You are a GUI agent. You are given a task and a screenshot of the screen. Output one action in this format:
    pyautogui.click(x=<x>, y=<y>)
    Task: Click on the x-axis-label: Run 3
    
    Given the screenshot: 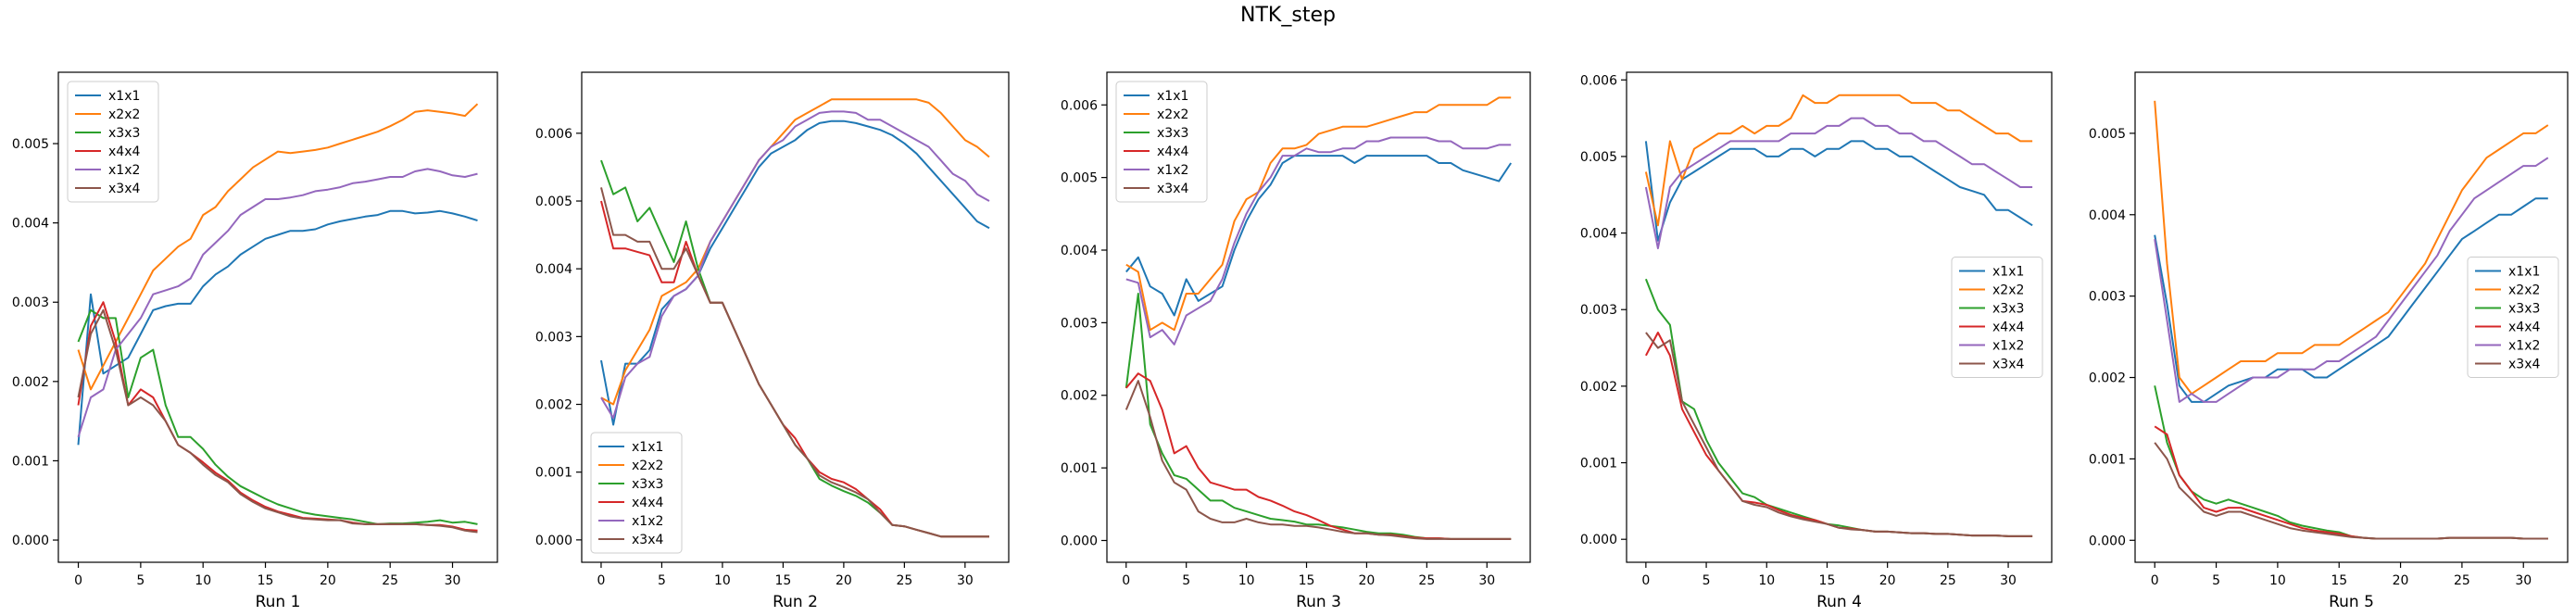 What is the action you would take?
    pyautogui.click(x=1318, y=602)
    